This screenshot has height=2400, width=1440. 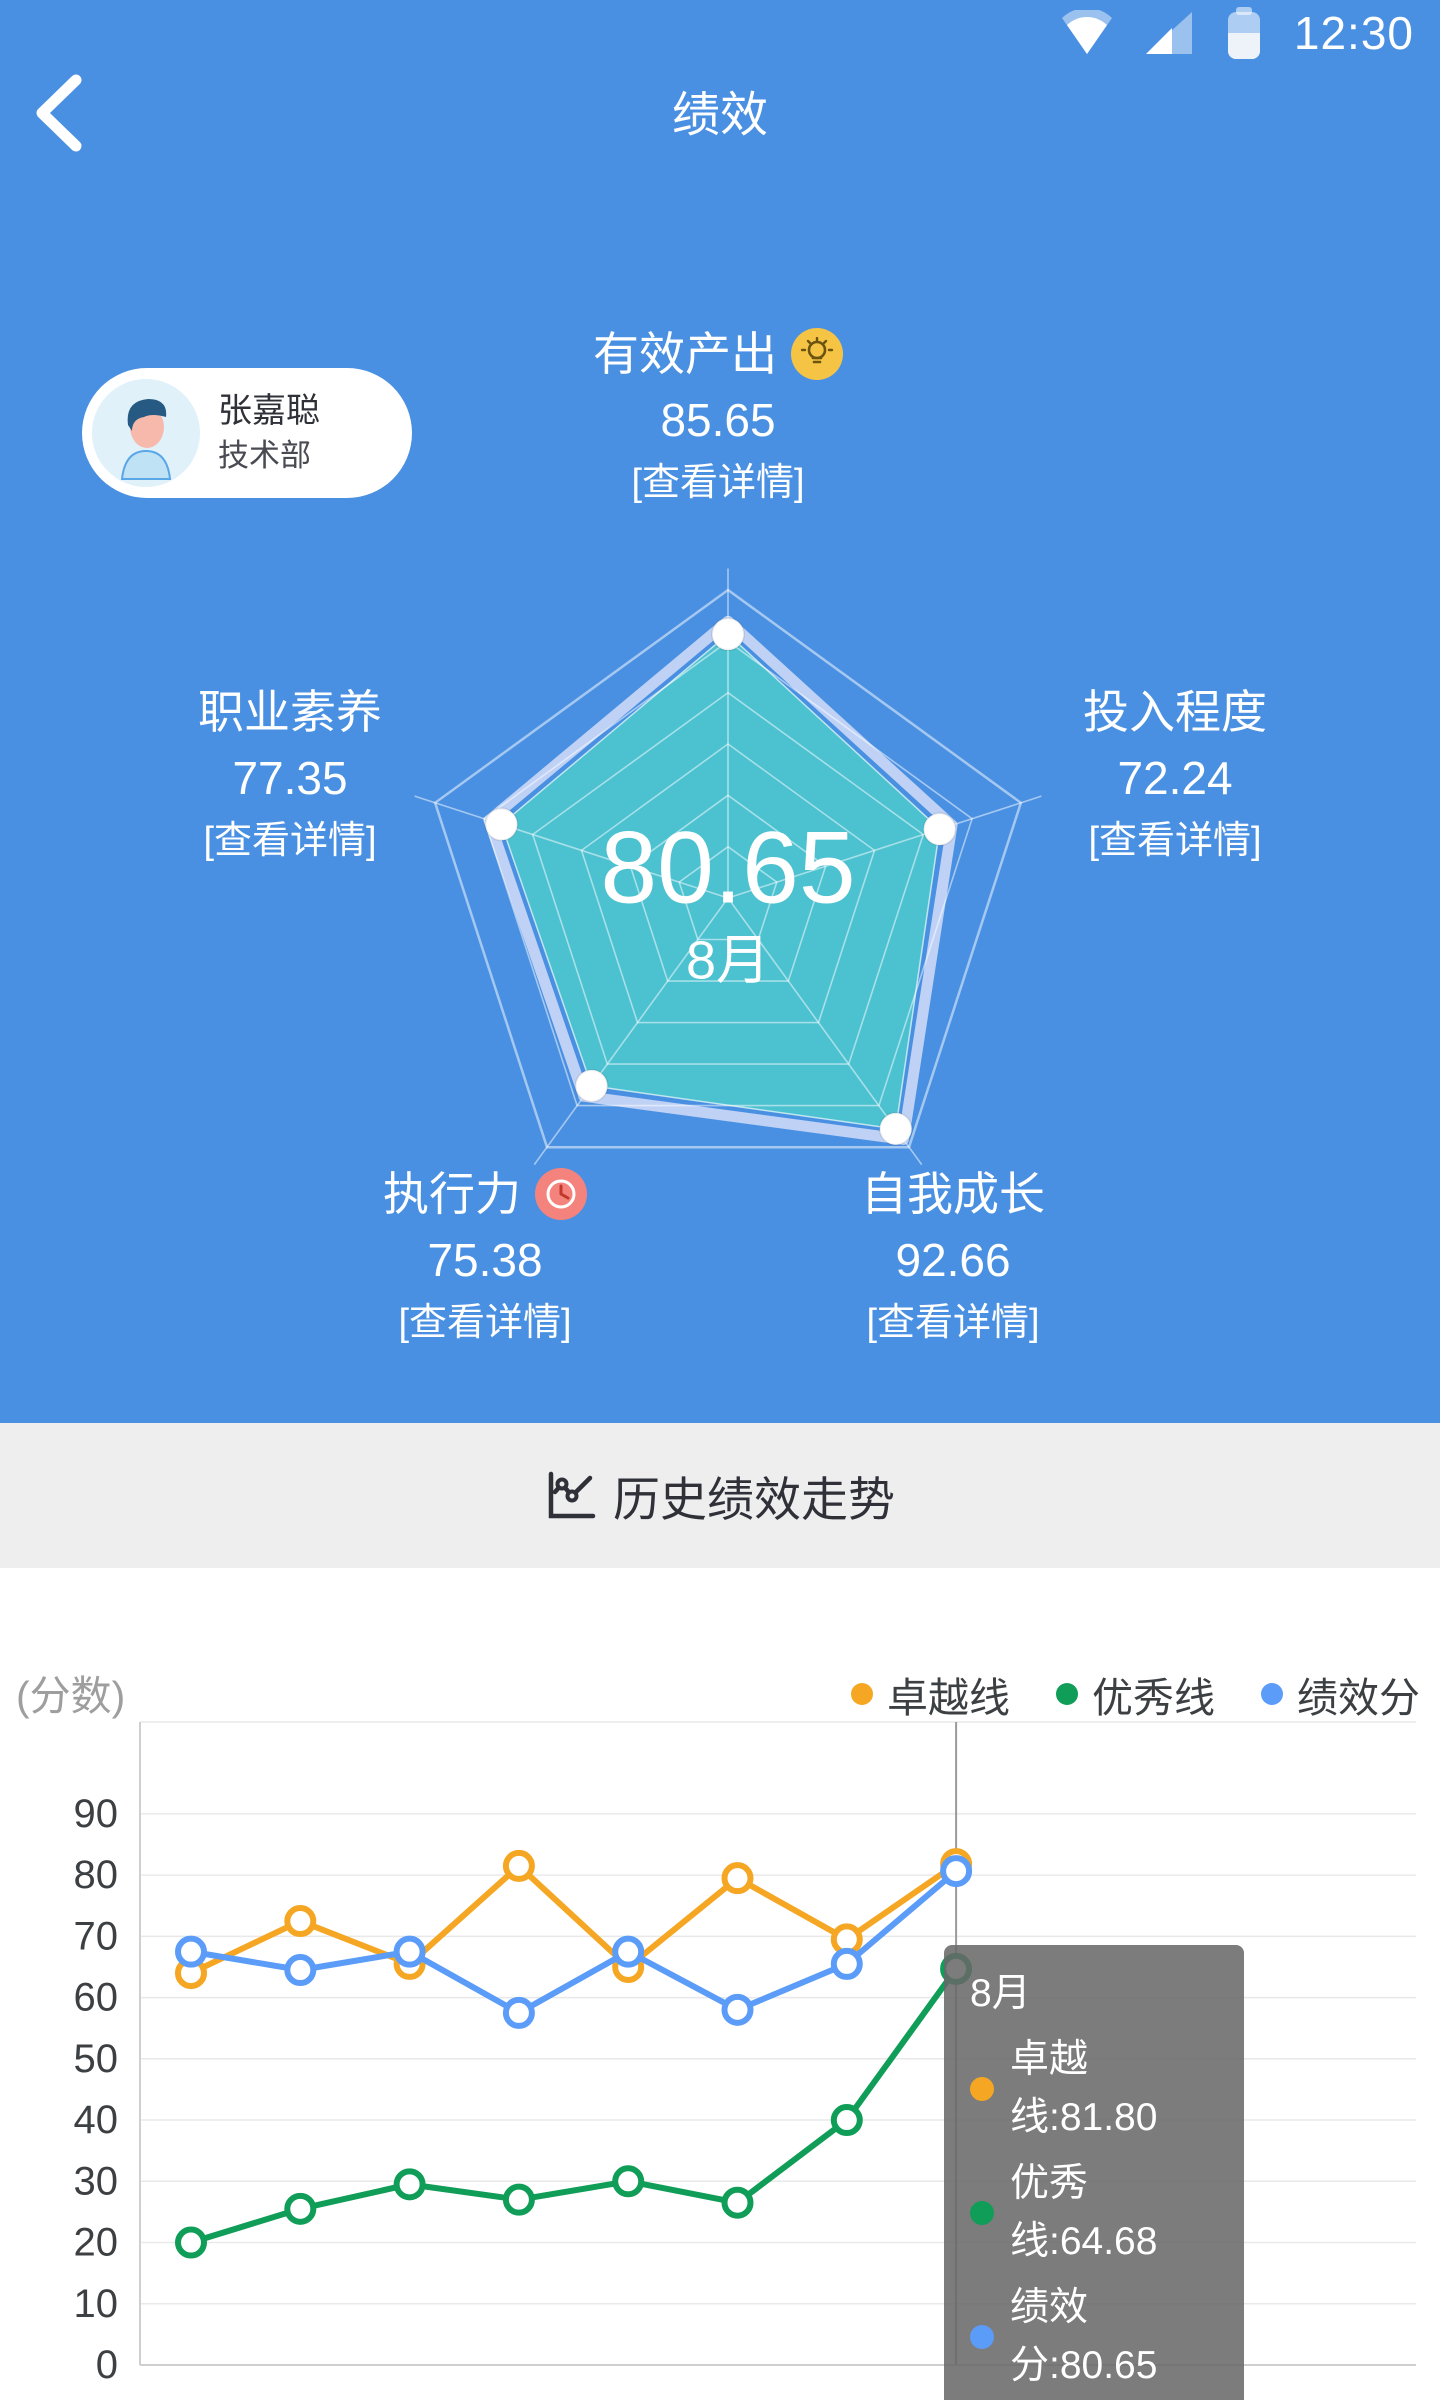 What do you see at coordinates (817, 354) in the screenshot?
I see `lightbulb-icon` at bounding box center [817, 354].